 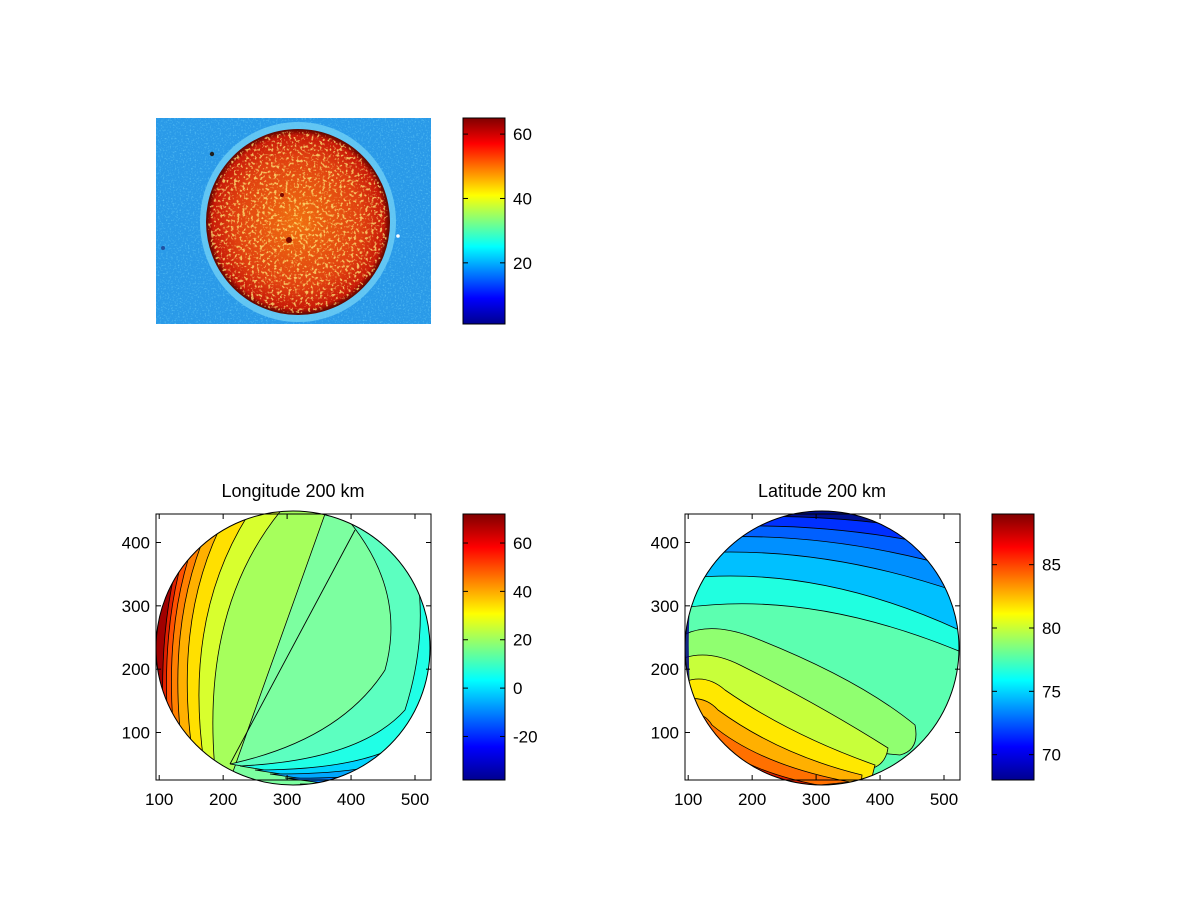 What do you see at coordinates (136, 606) in the screenshot?
I see `longitude-ytick-label: 300` at bounding box center [136, 606].